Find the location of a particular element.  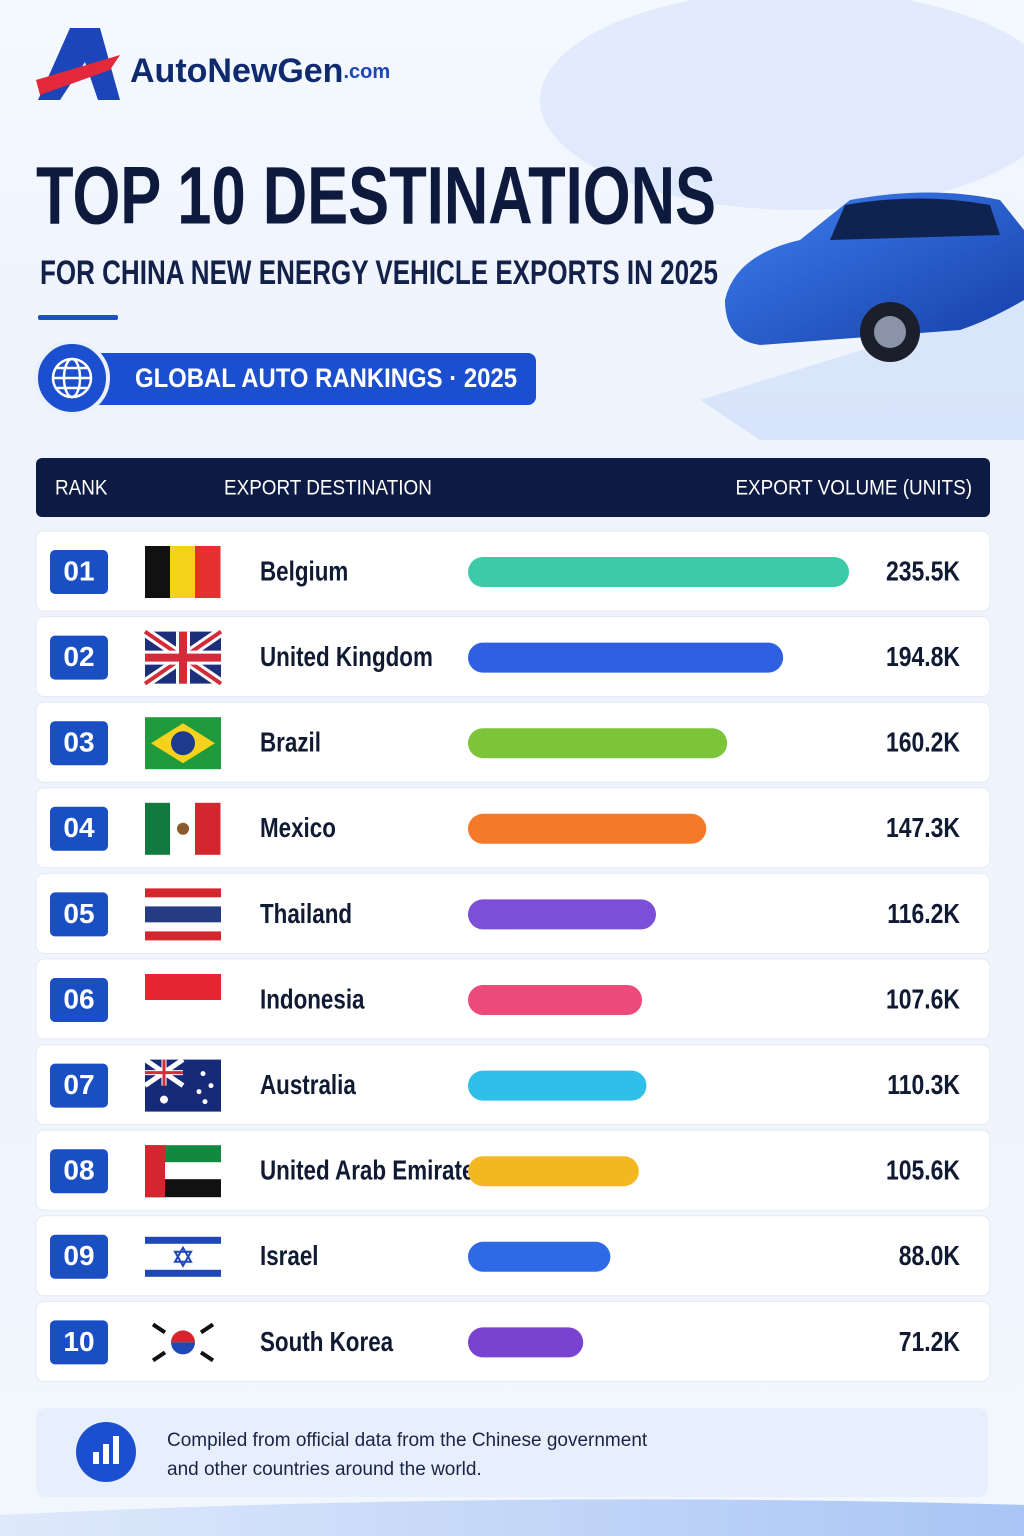

country: Israel is located at coordinates (289, 1256).